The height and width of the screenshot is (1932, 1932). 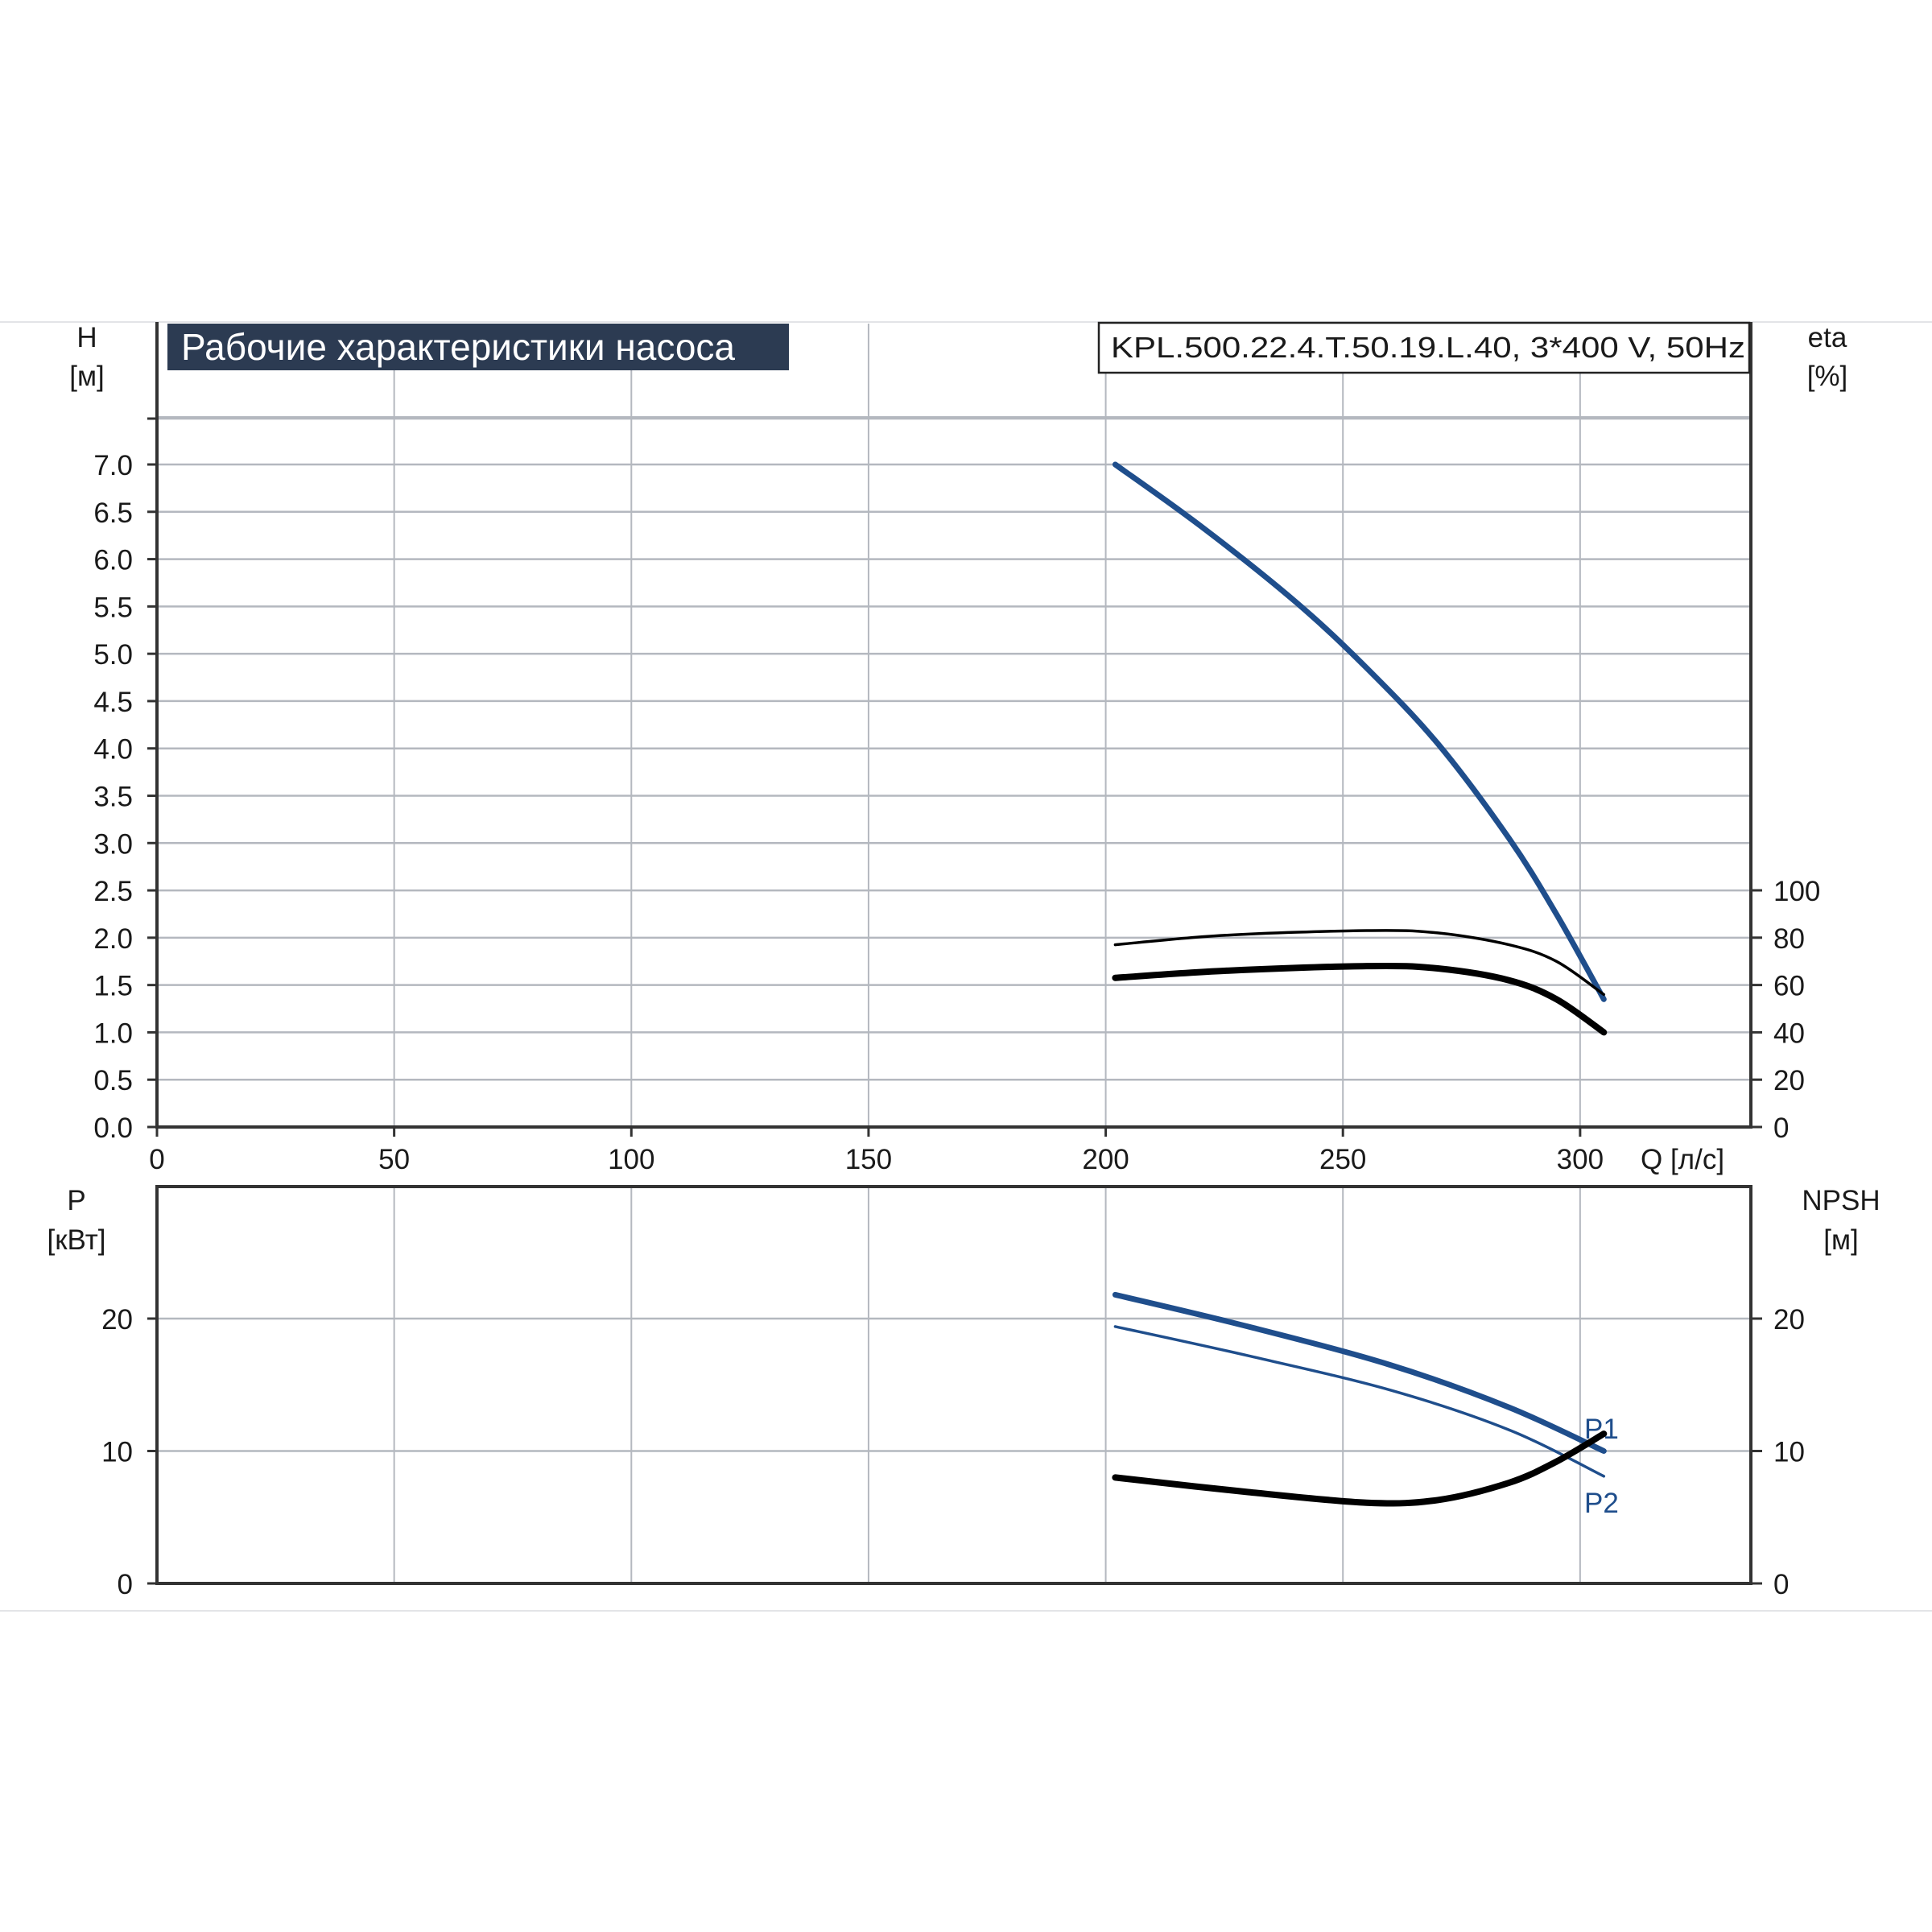 What do you see at coordinates (113, 844) in the screenshot?
I see `y-left-tick-label: 3.0` at bounding box center [113, 844].